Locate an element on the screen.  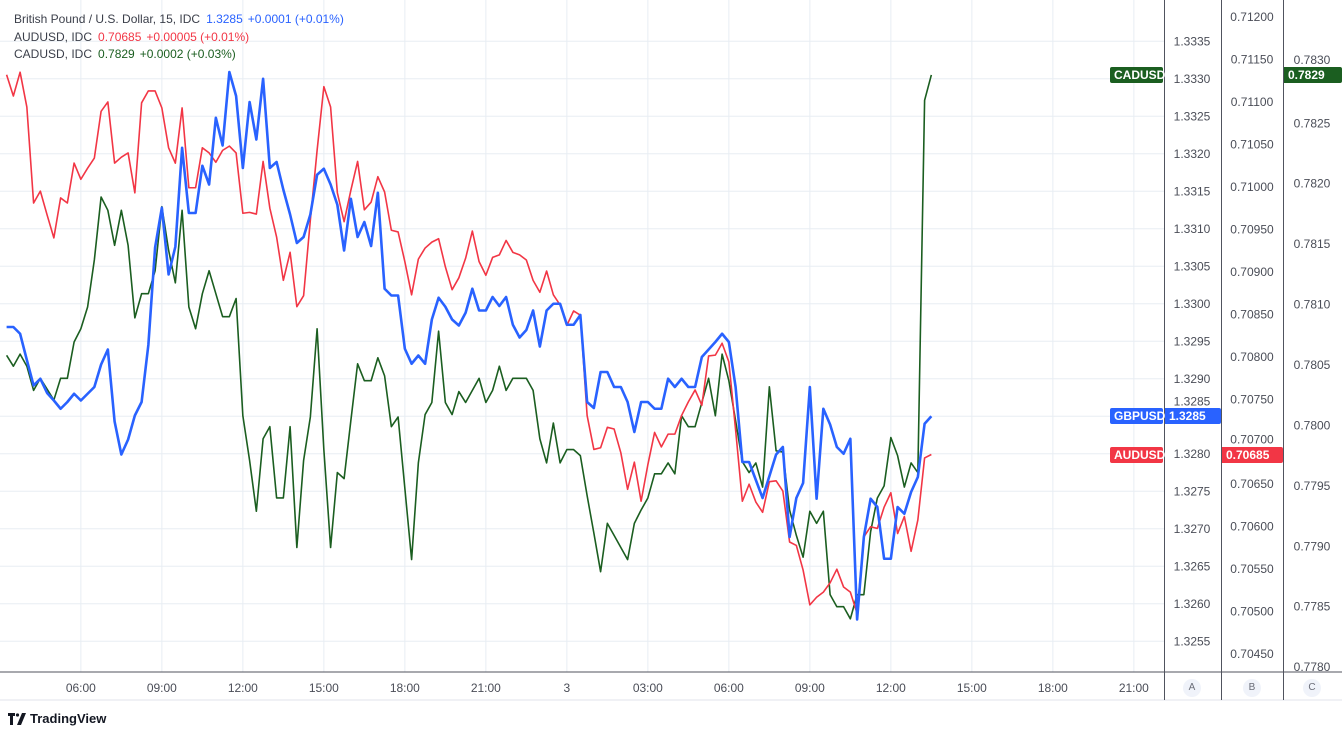
scale-c-button: C is located at coordinates (1312, 688).